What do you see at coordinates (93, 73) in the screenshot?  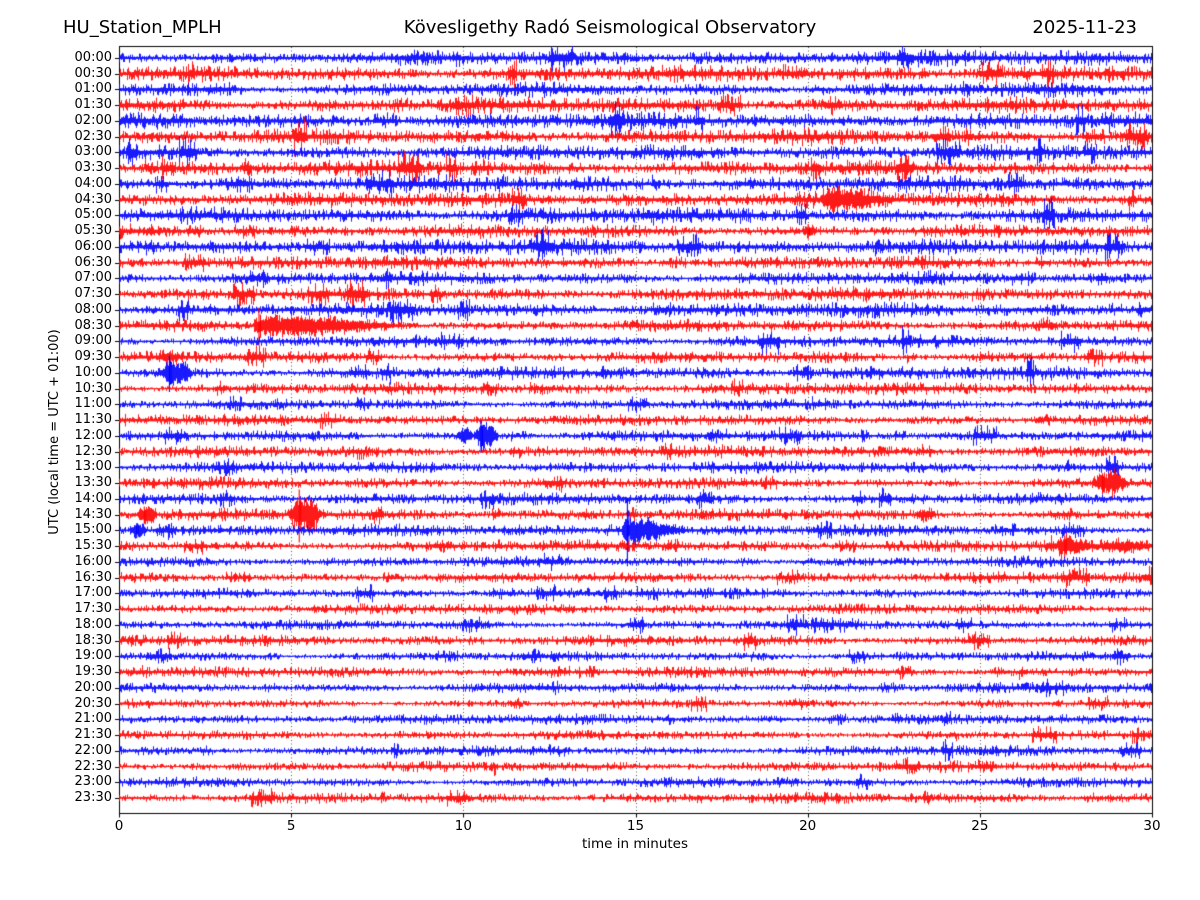 I see `y-tick-label: 00:30` at bounding box center [93, 73].